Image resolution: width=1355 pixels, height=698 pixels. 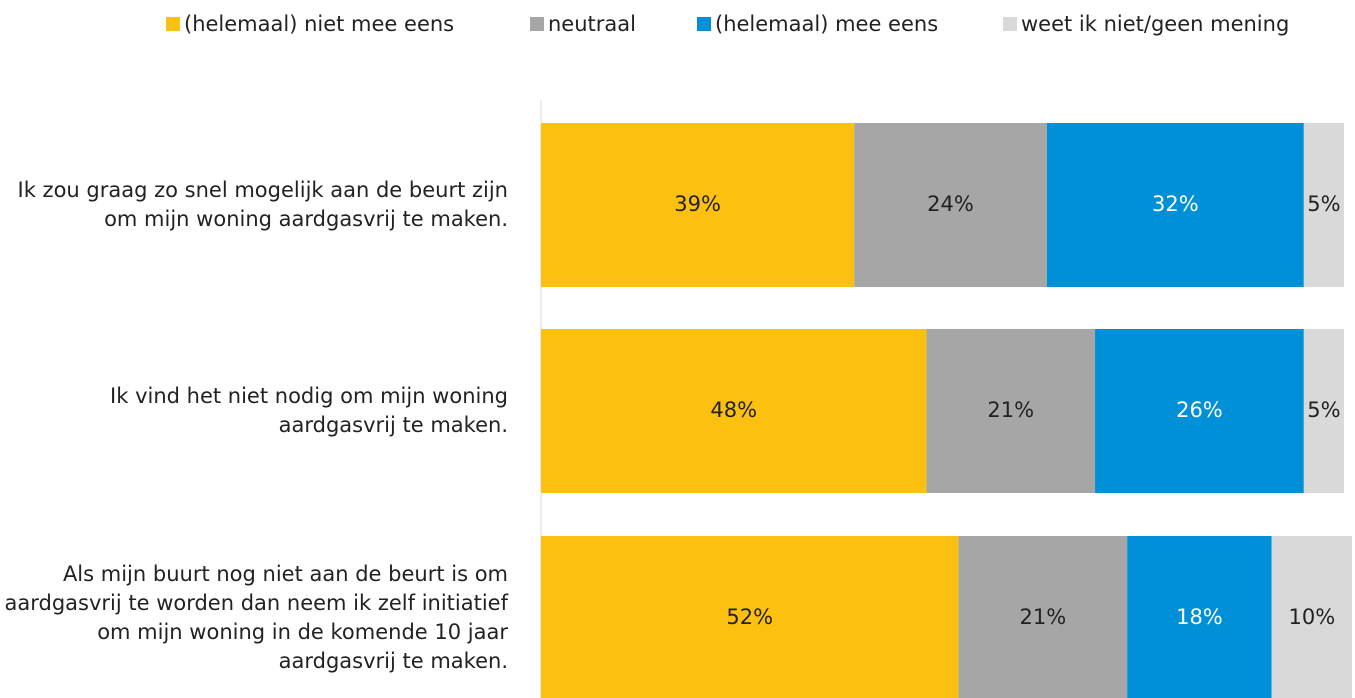 I want to click on legend-label: (helemaal) mee eens, so click(x=826, y=24).